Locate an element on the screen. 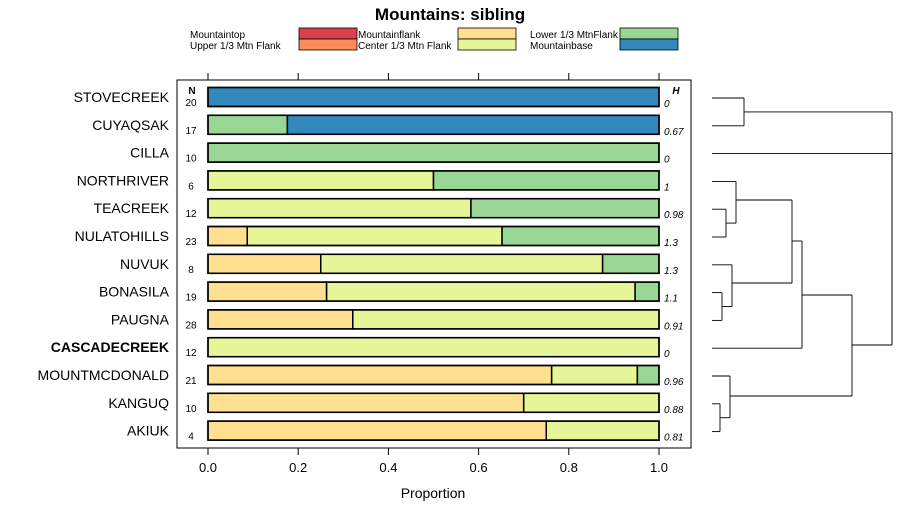 This screenshot has height=520, width=900. x-tick-label: 0.8 is located at coordinates (569, 467).